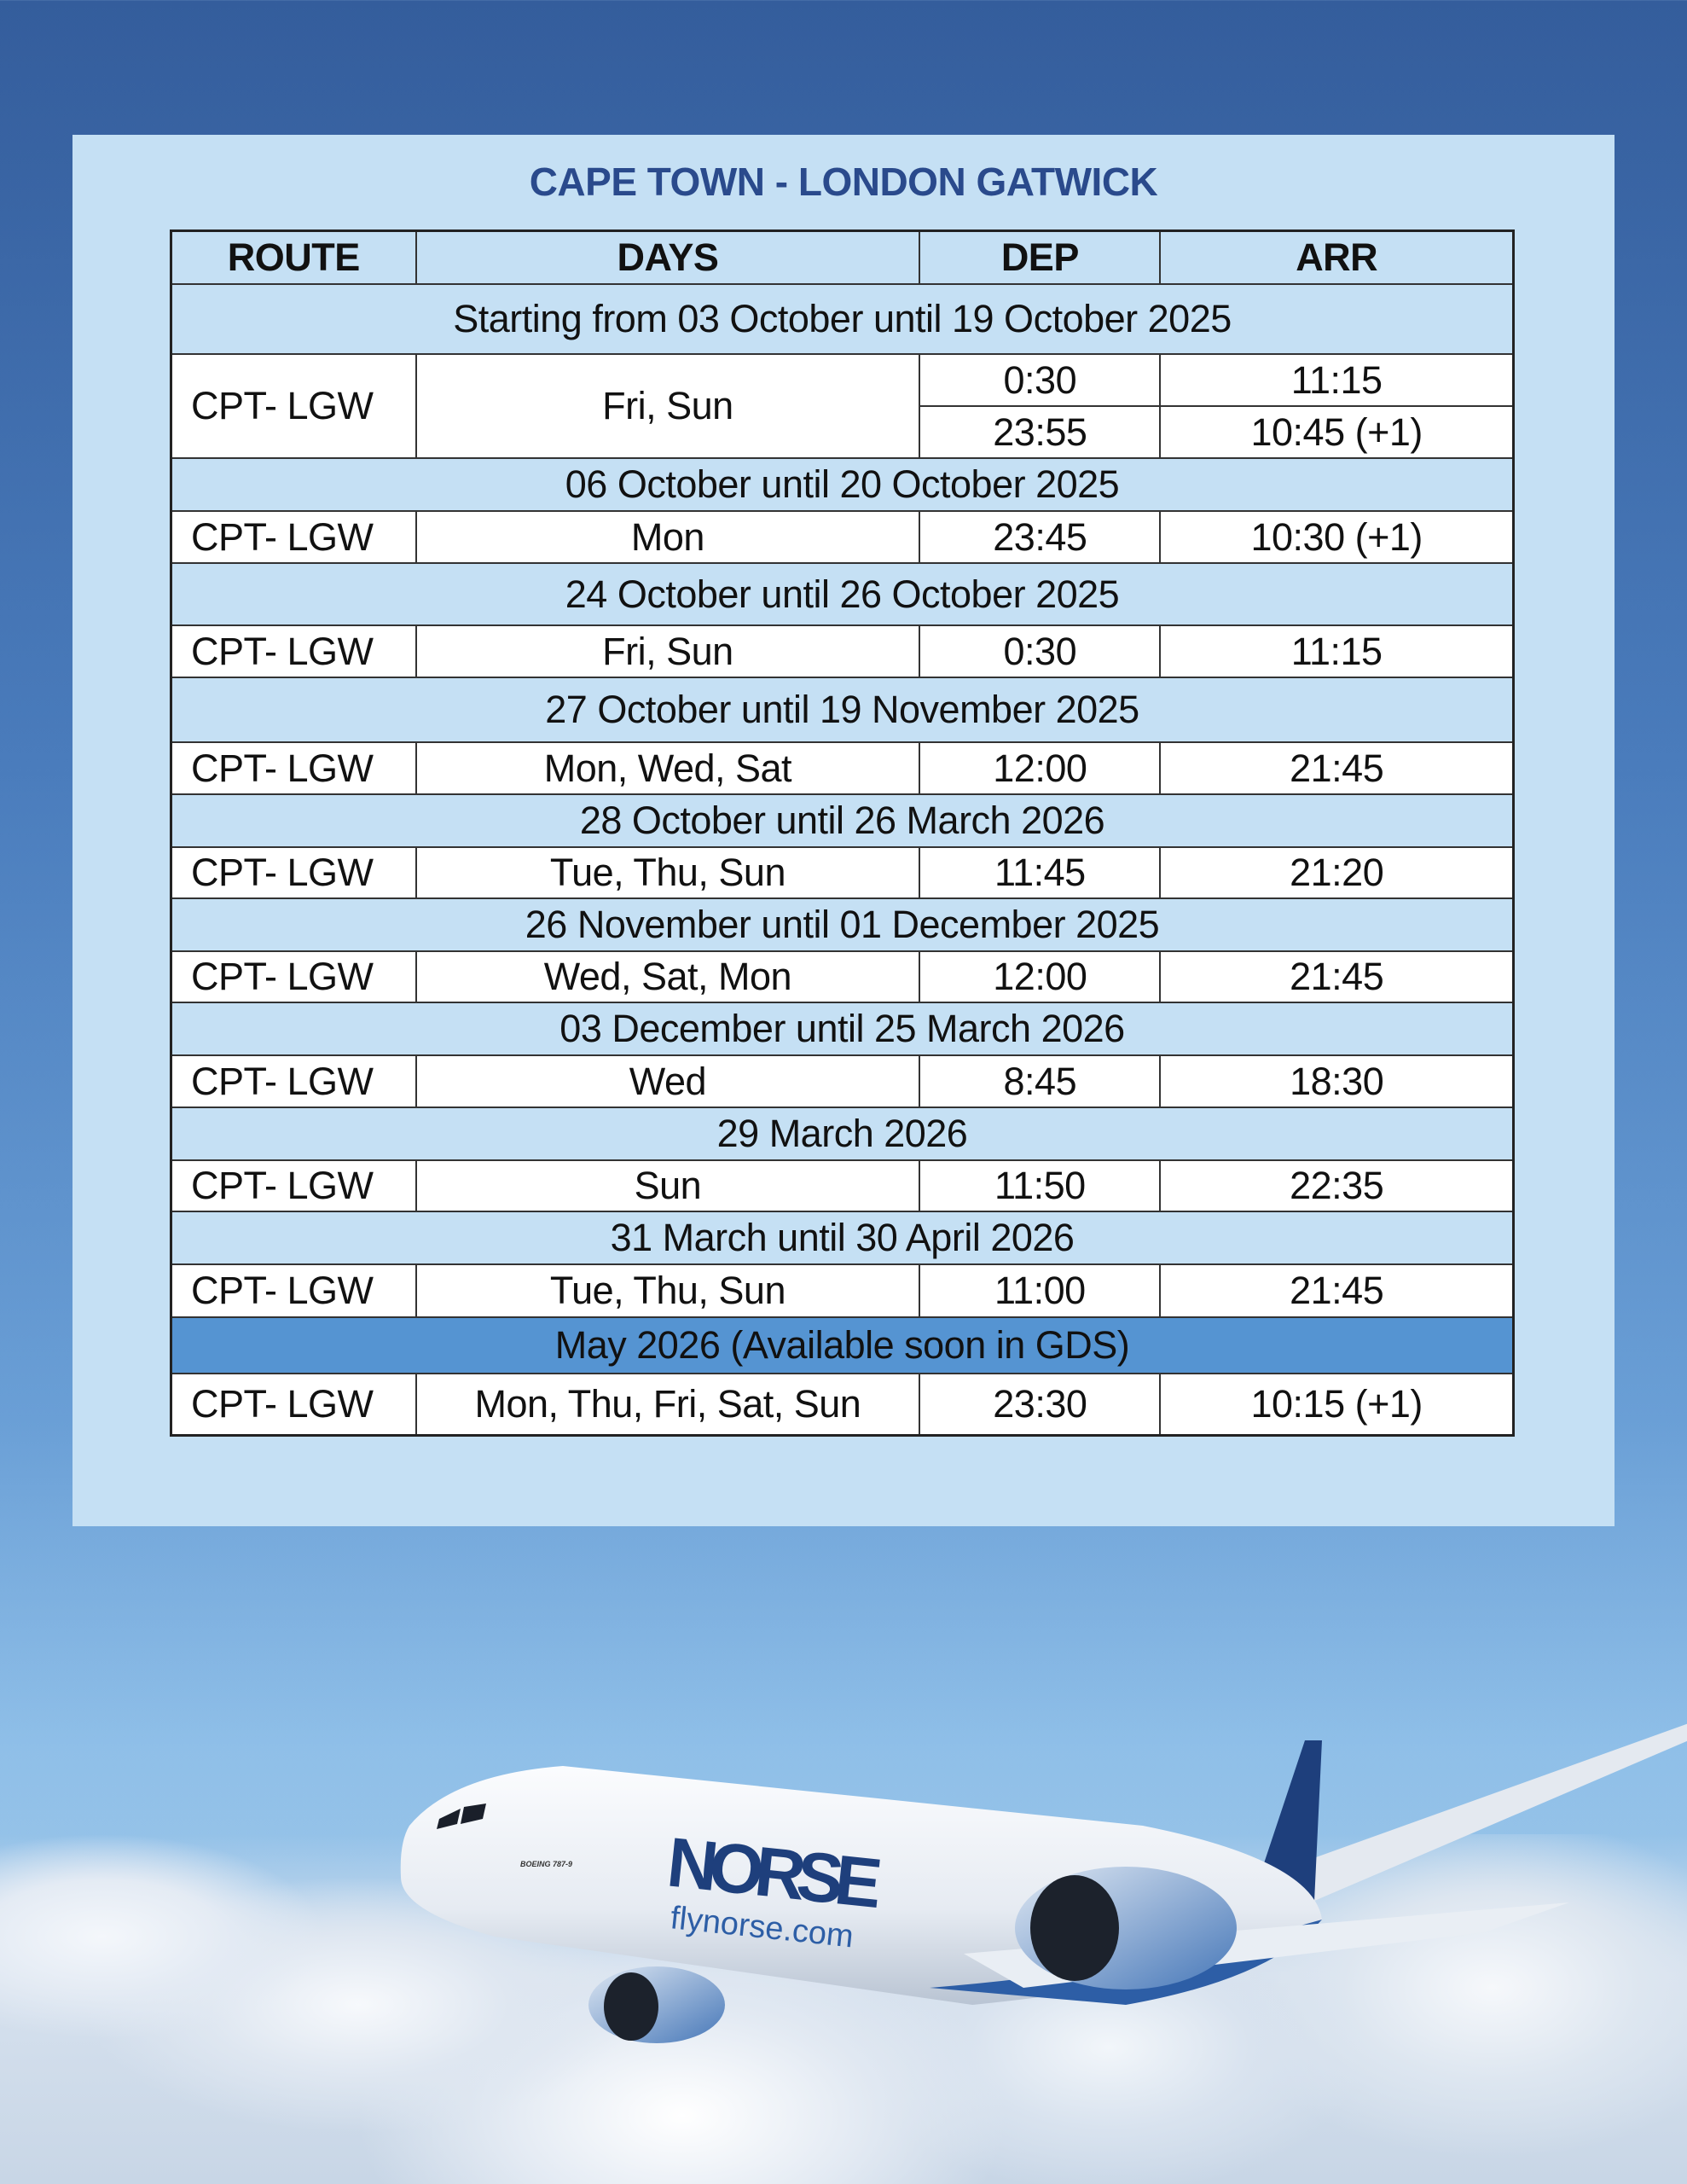 Image resolution: width=1687 pixels, height=2184 pixels. I want to click on period-label: 03 December until 25 March 2026, so click(843, 1029).